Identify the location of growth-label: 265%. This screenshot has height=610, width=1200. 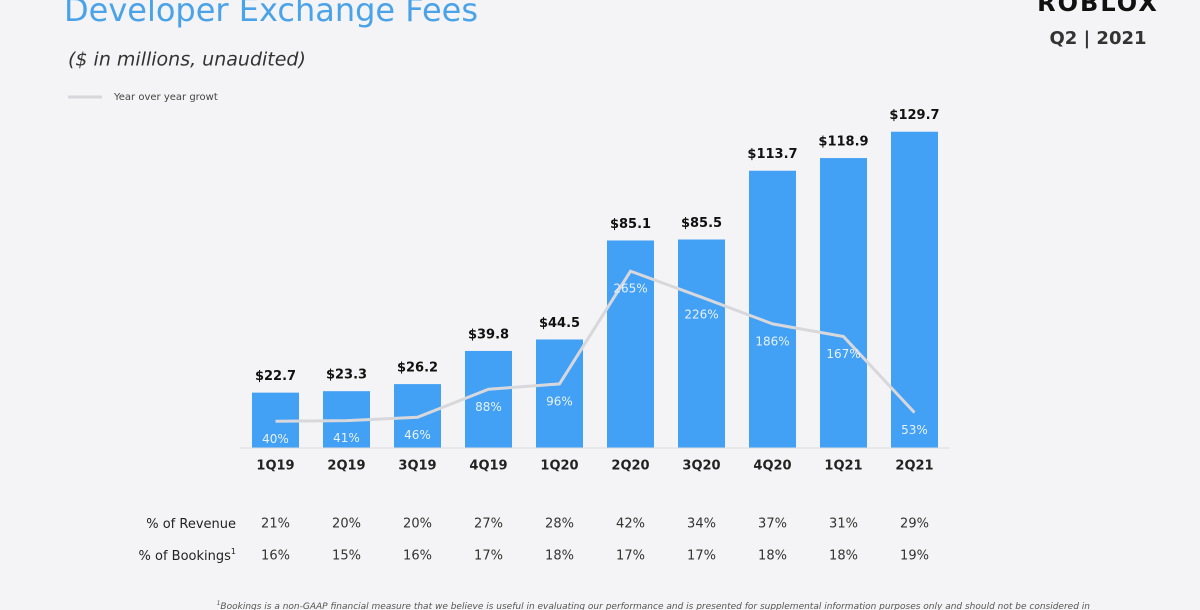
(630, 289).